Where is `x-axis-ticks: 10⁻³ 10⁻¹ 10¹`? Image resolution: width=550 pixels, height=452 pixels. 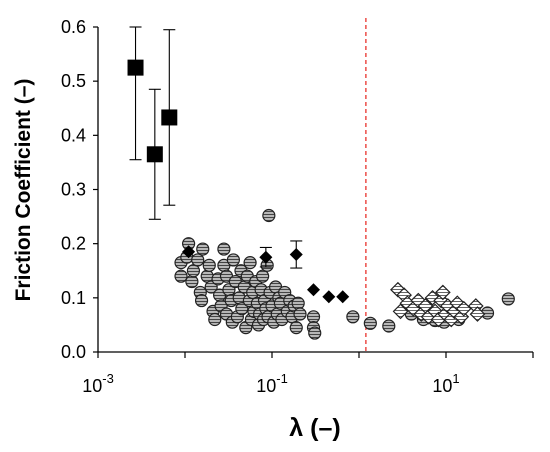
x-axis-ticks: 10⁻³ 10⁻¹ 10¹ is located at coordinates (308, 374).